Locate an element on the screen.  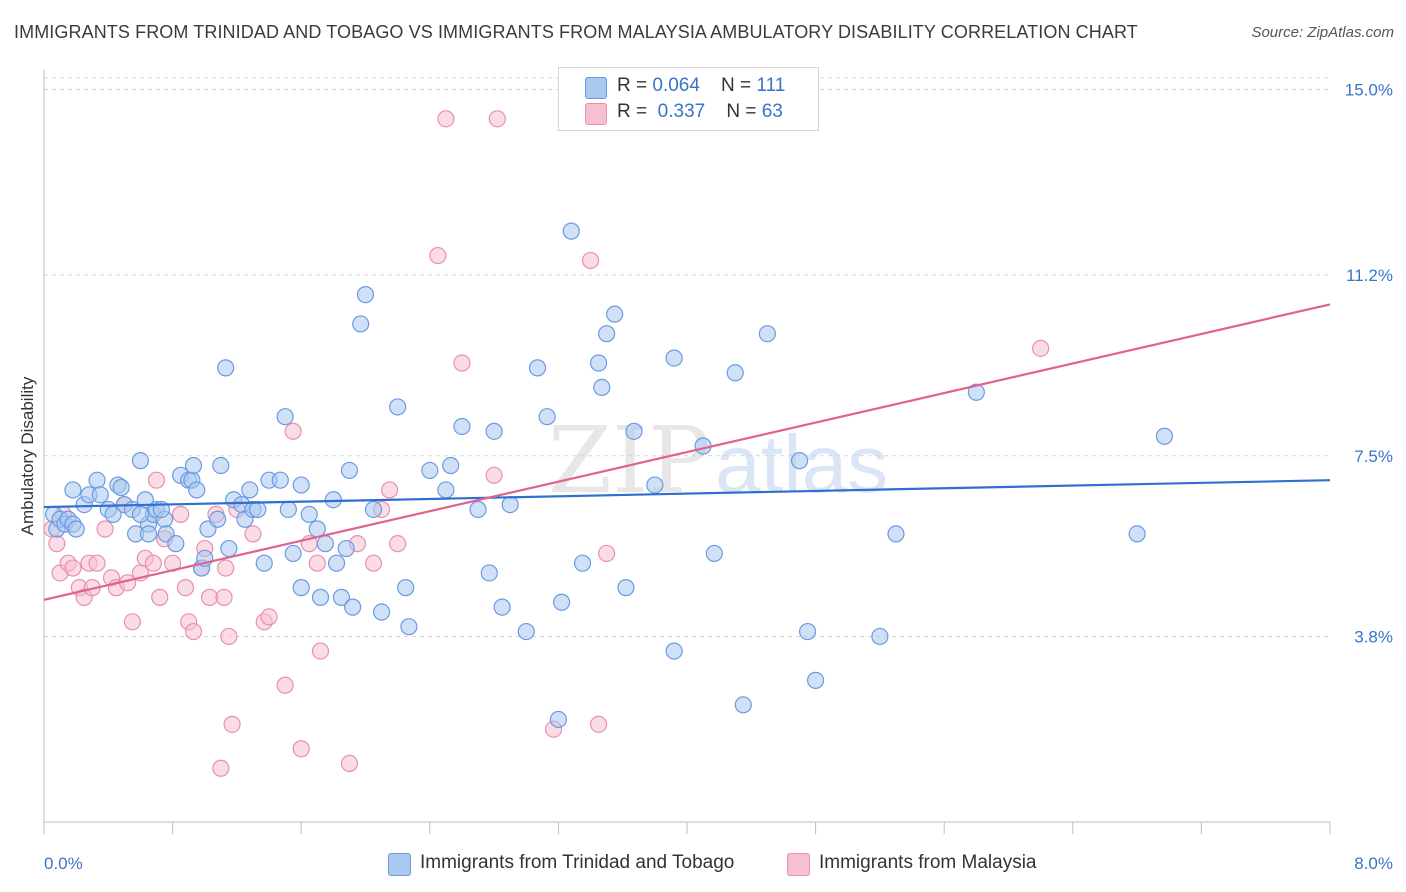
legend-r-label-blue: R = is located at coordinates (635, 85).